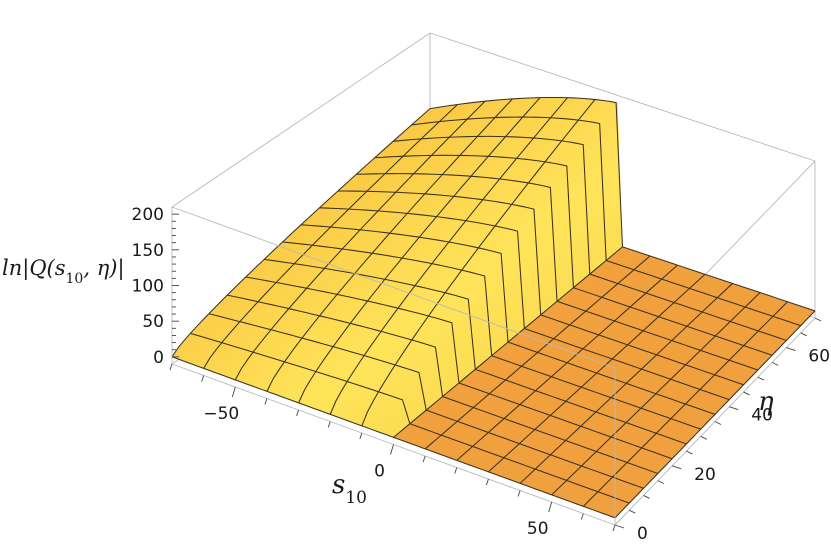  What do you see at coordinates (379, 472) in the screenshot?
I see `x-tick-label: 0` at bounding box center [379, 472].